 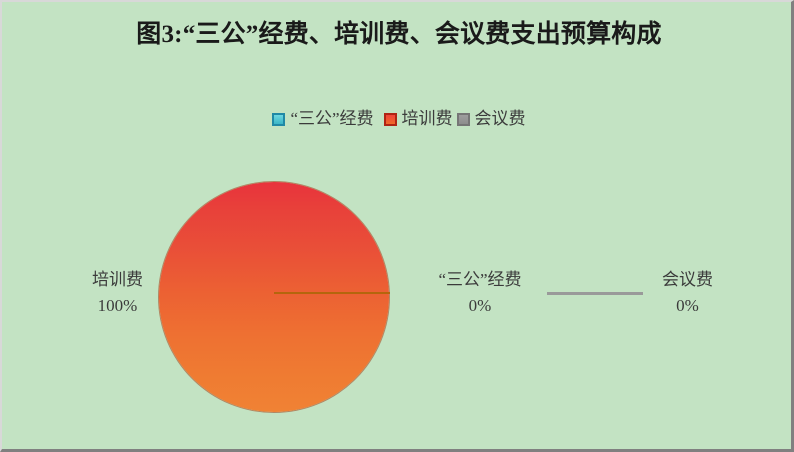 I want to click on legend-swatch-icon-training, so click(x=390, y=119).